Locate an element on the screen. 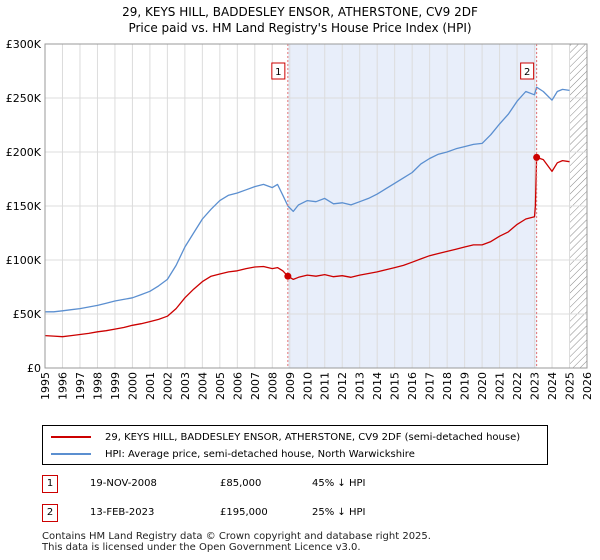 The height and width of the screenshot is (560, 600). x-tick-label: 2002 is located at coordinates (167, 386).